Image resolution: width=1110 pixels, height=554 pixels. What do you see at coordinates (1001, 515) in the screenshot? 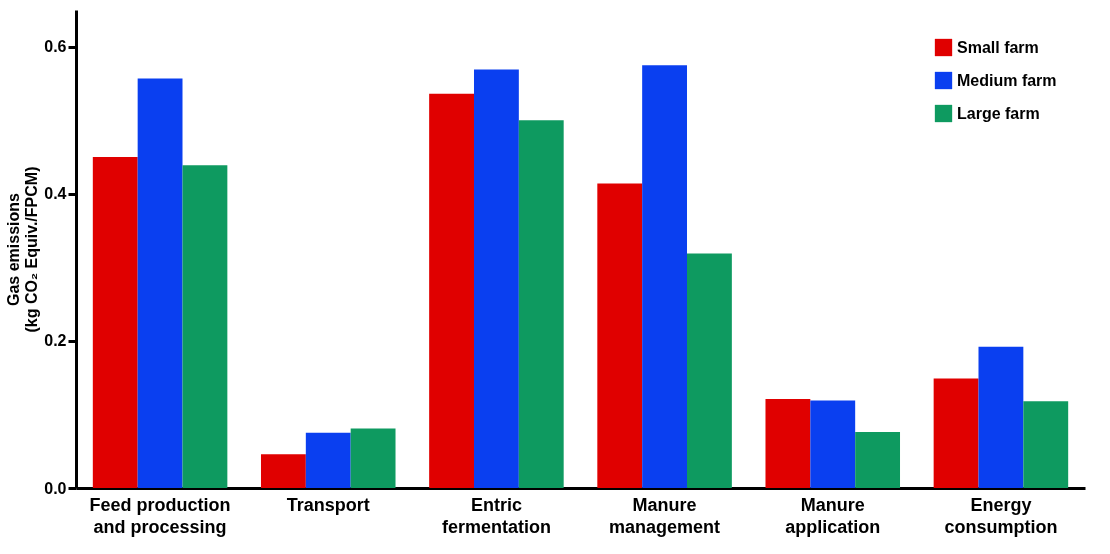
I see `x-tick-label: Energy consumption` at bounding box center [1001, 515].